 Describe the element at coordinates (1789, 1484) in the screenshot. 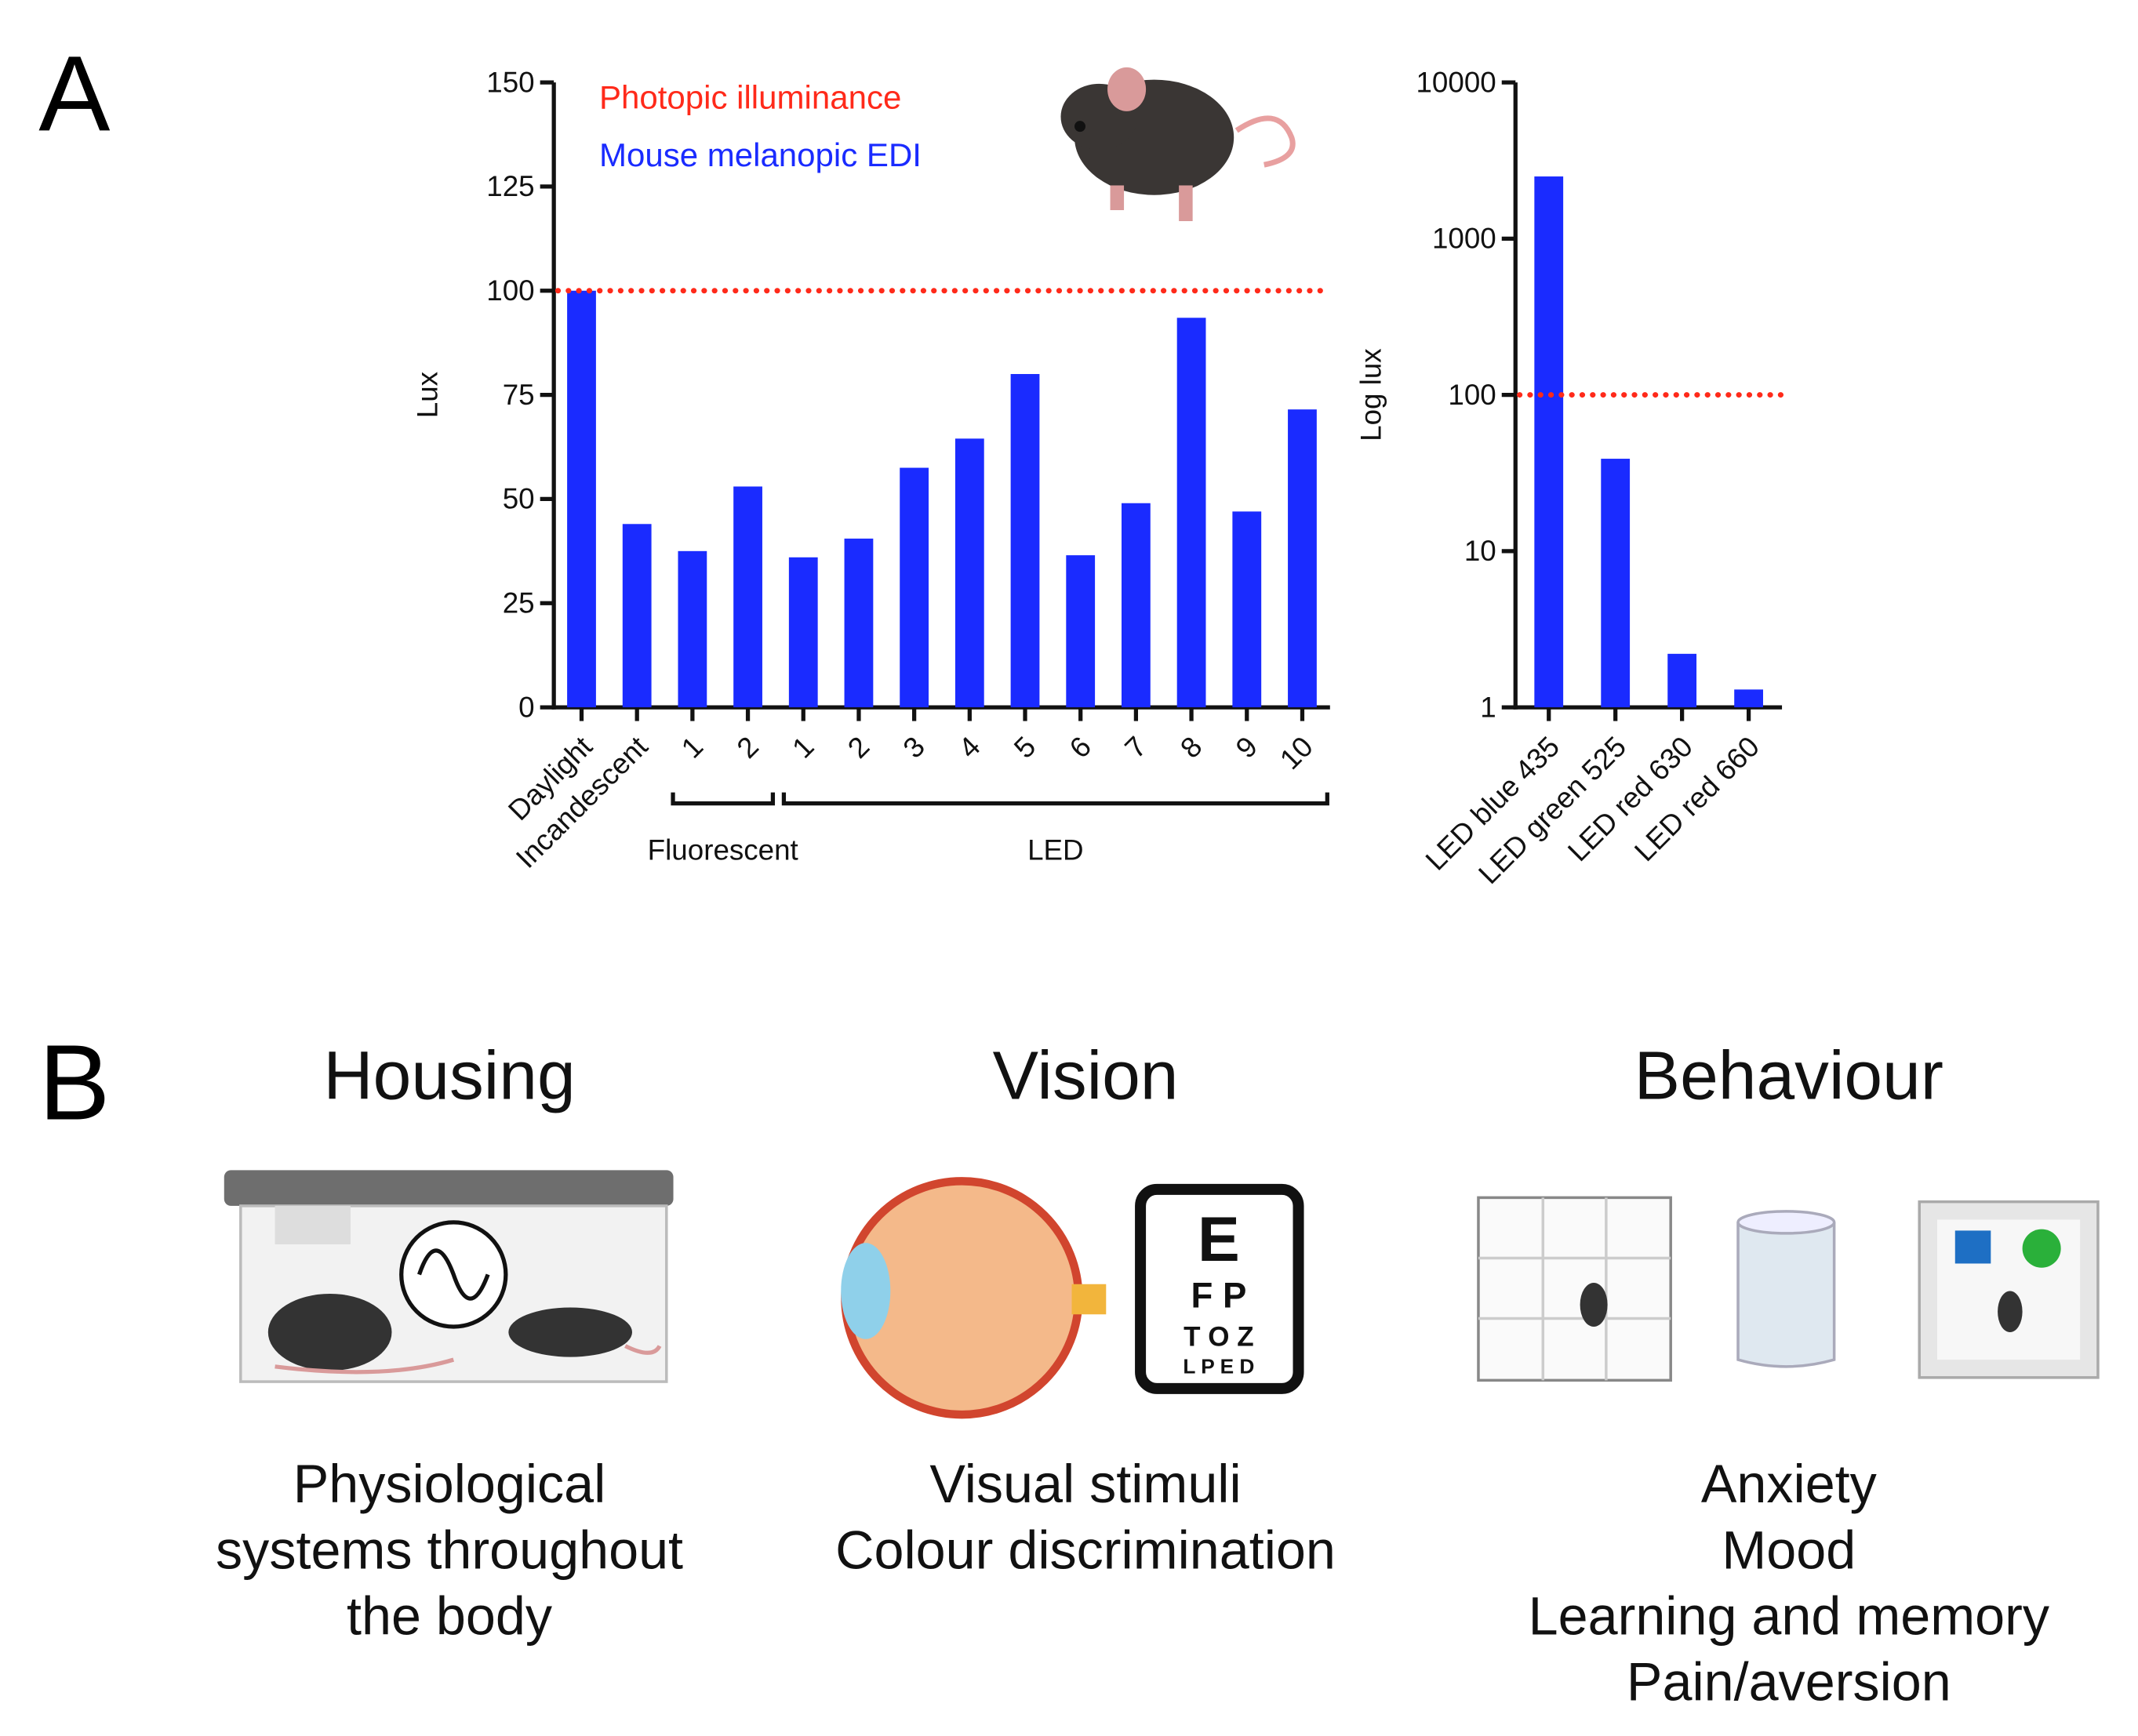

I see `column-caption: Anxiety` at that location.